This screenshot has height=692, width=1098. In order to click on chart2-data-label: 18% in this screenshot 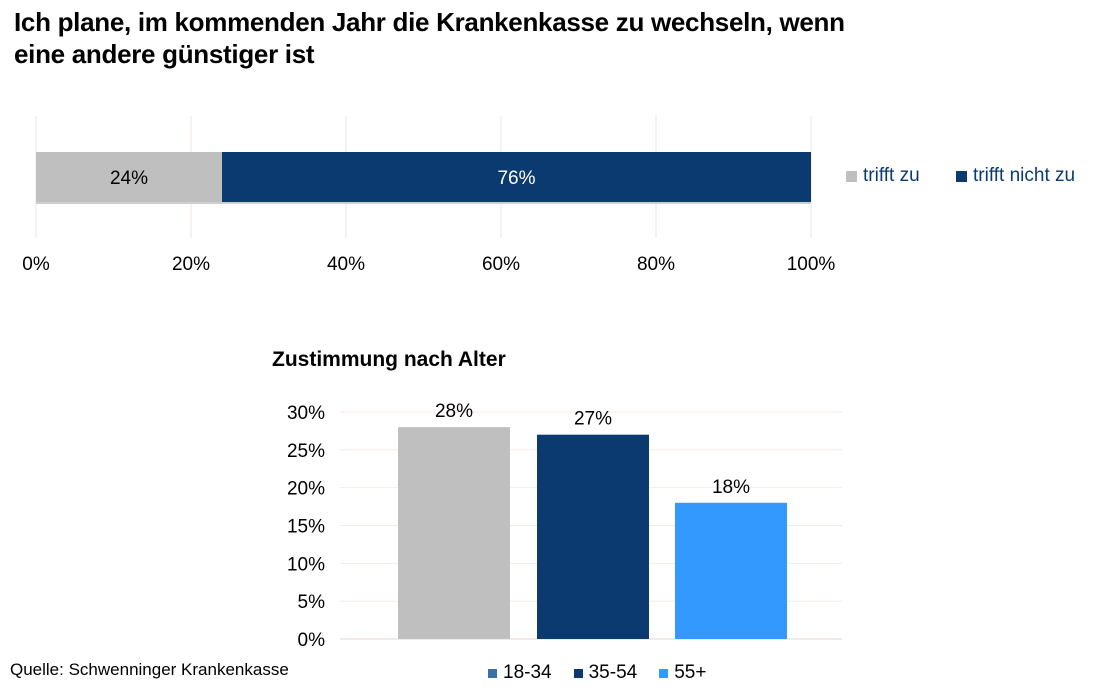, I will do `click(731, 487)`.